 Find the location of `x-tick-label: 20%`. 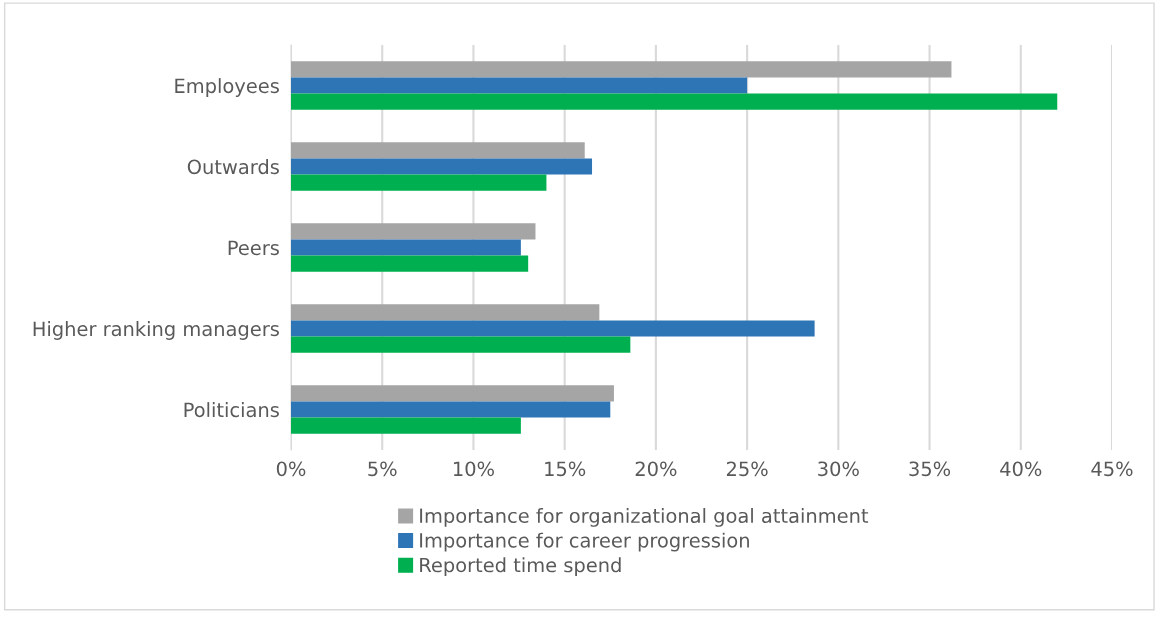

x-tick-label: 20% is located at coordinates (656, 469).